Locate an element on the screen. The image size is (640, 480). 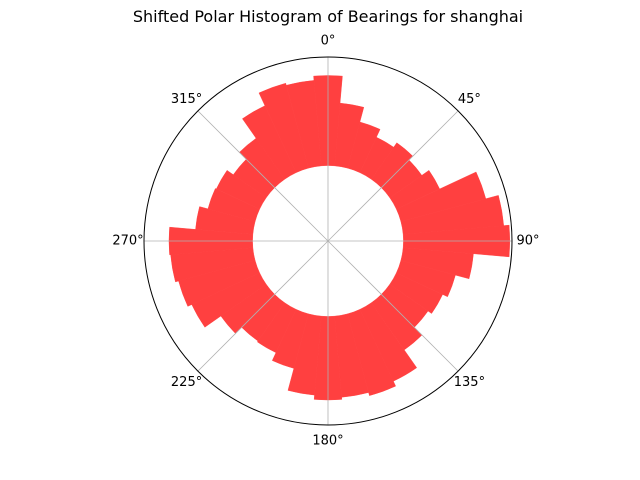
angle-tick-label-0: 0° is located at coordinates (328, 41).